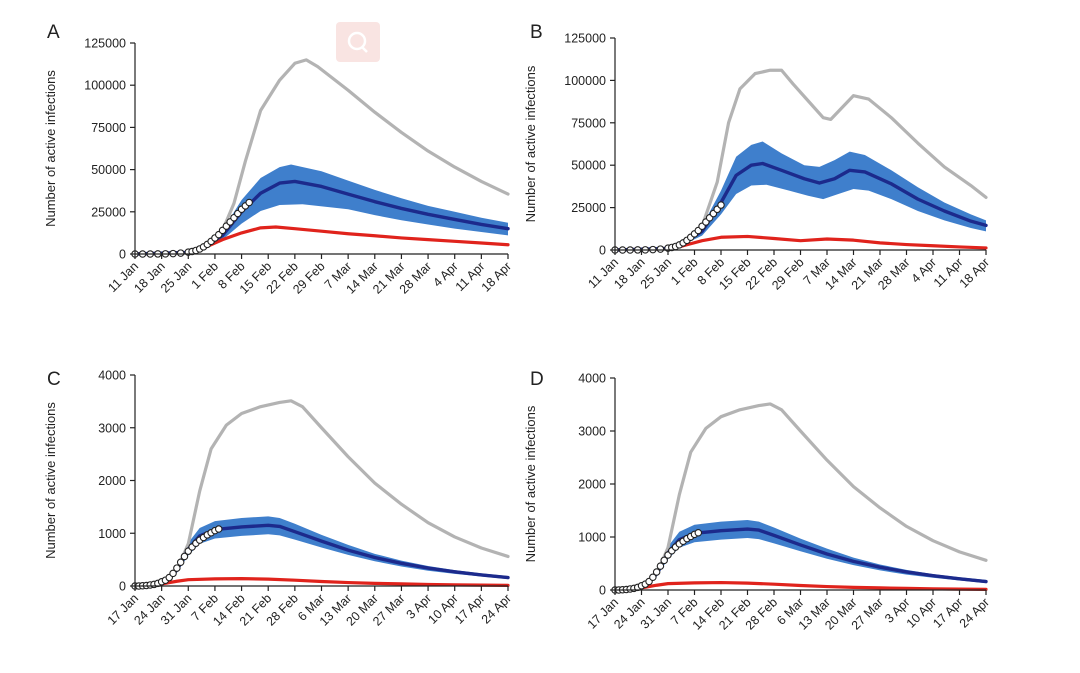 The height and width of the screenshot is (673, 1080). I want to click on magnifier-logo-icon, so click(357, 42).